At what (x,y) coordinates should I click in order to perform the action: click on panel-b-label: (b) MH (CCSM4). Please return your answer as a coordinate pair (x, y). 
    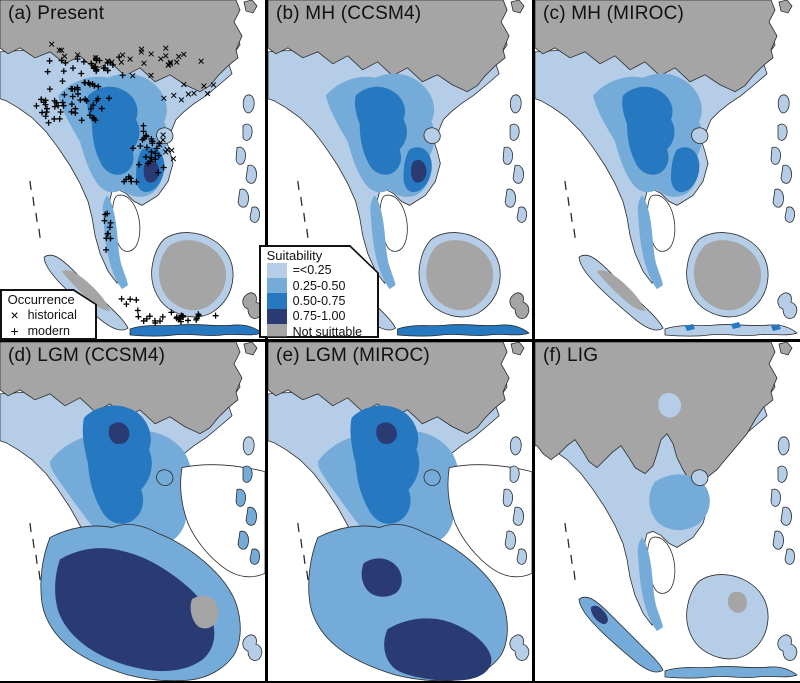
    Looking at the image, I should click on (349, 13).